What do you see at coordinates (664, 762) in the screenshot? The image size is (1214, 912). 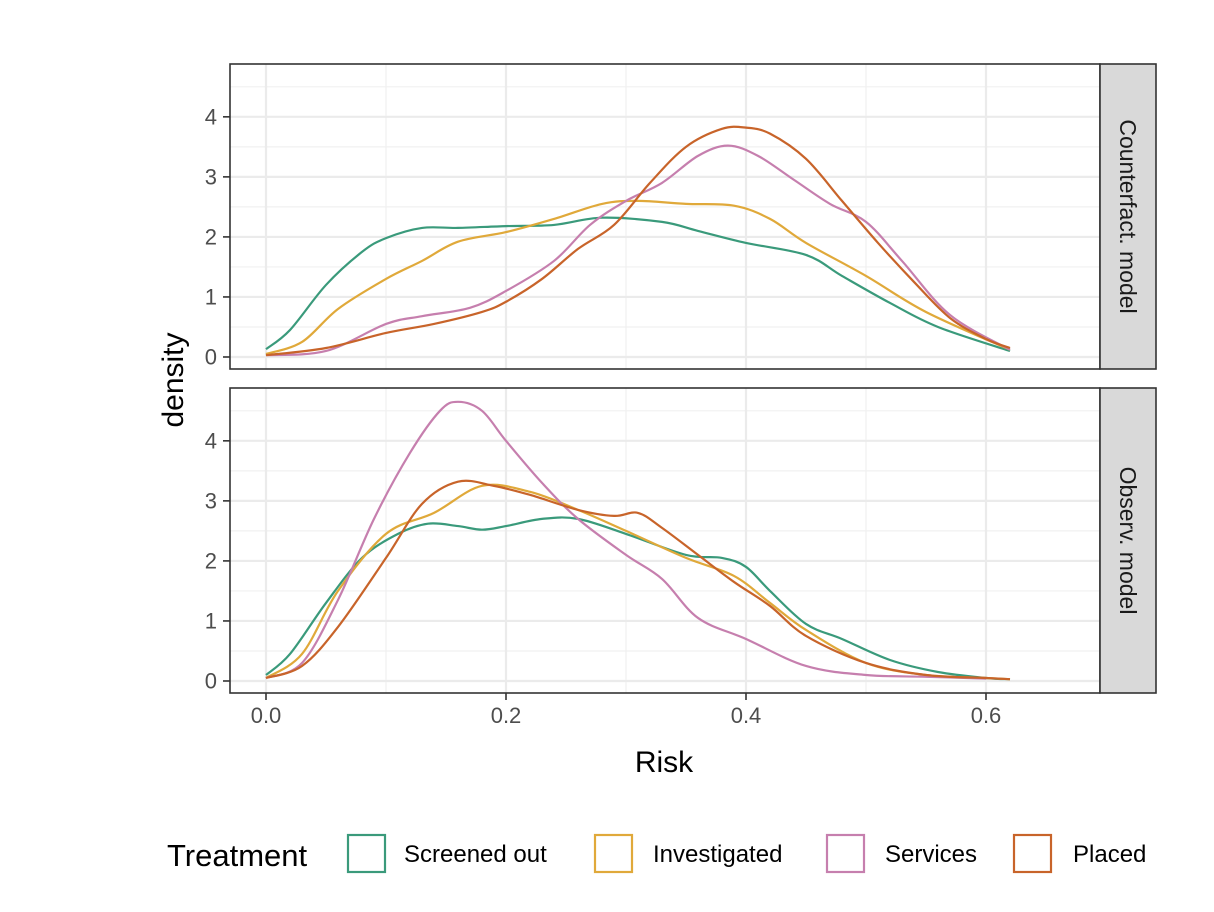 I see `x-axis-title: Risk` at bounding box center [664, 762].